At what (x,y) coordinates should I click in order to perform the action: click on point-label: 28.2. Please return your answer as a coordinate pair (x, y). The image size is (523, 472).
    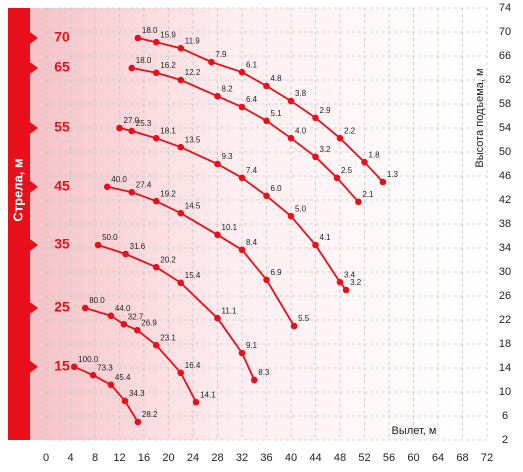
    Looking at the image, I should click on (150, 414).